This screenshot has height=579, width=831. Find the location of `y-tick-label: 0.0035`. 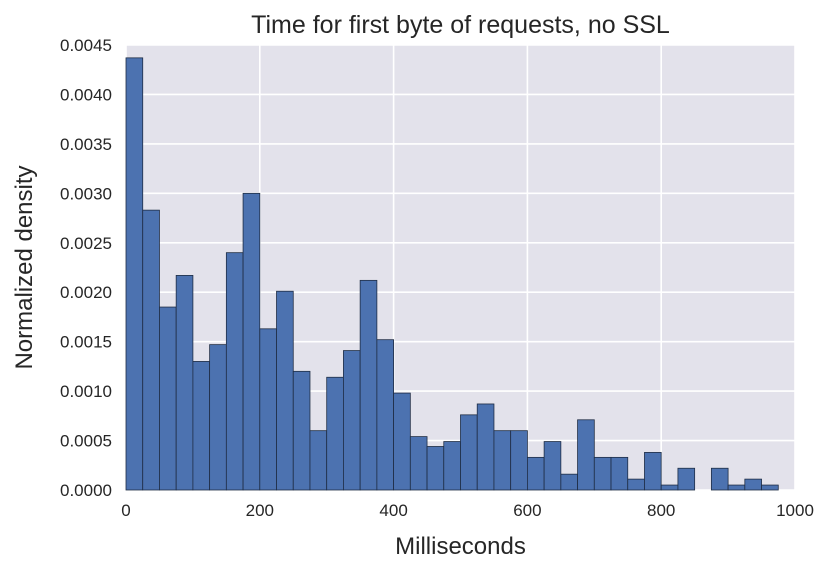

y-tick-label: 0.0035 is located at coordinates (86, 144).